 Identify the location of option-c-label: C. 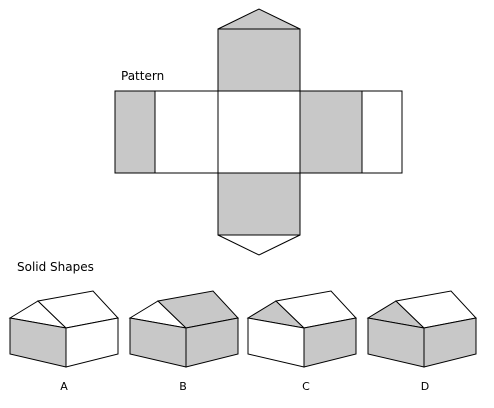
(306, 386).